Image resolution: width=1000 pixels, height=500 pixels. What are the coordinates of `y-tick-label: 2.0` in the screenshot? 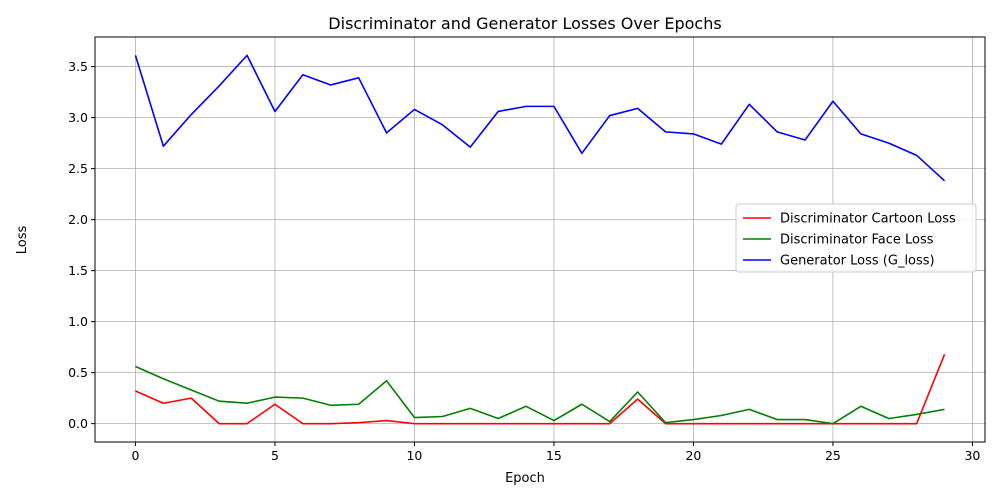 It's located at (78, 219).